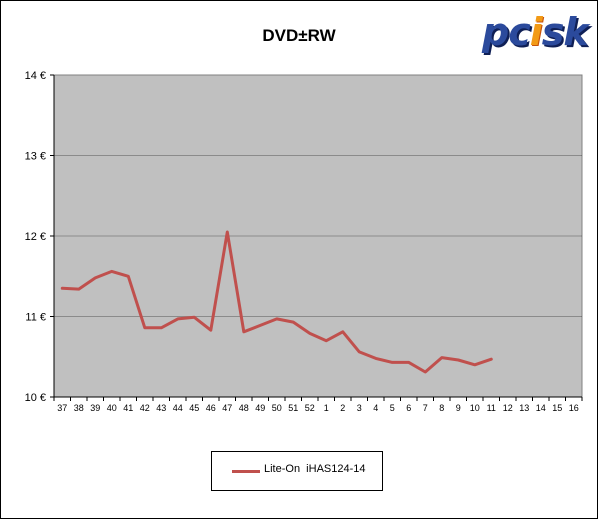 This screenshot has width=598, height=519. I want to click on x-tick-label: 42, so click(145, 408).